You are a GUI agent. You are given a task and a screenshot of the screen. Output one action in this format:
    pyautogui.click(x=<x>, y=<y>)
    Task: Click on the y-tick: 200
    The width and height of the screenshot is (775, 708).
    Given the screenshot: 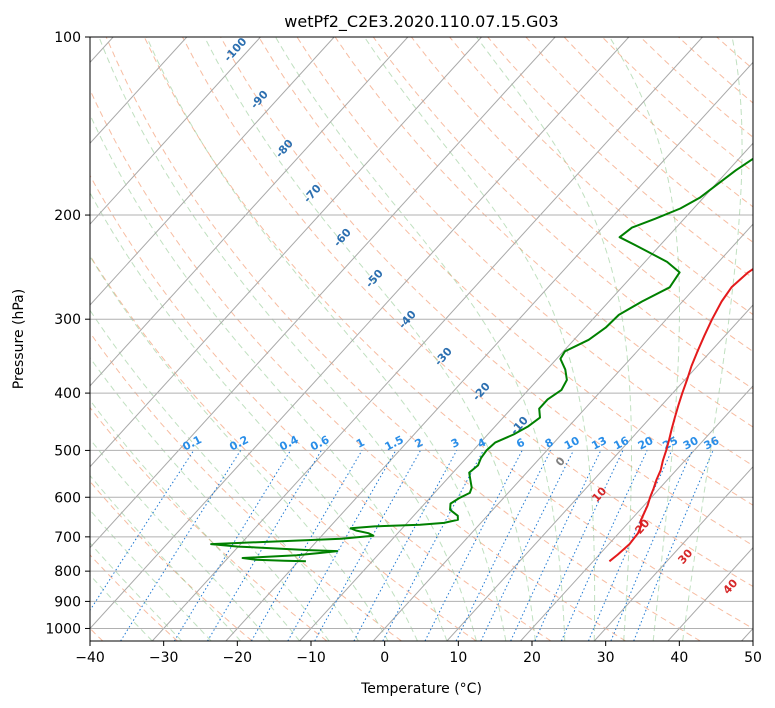 What is the action you would take?
    pyautogui.click(x=72, y=216)
    